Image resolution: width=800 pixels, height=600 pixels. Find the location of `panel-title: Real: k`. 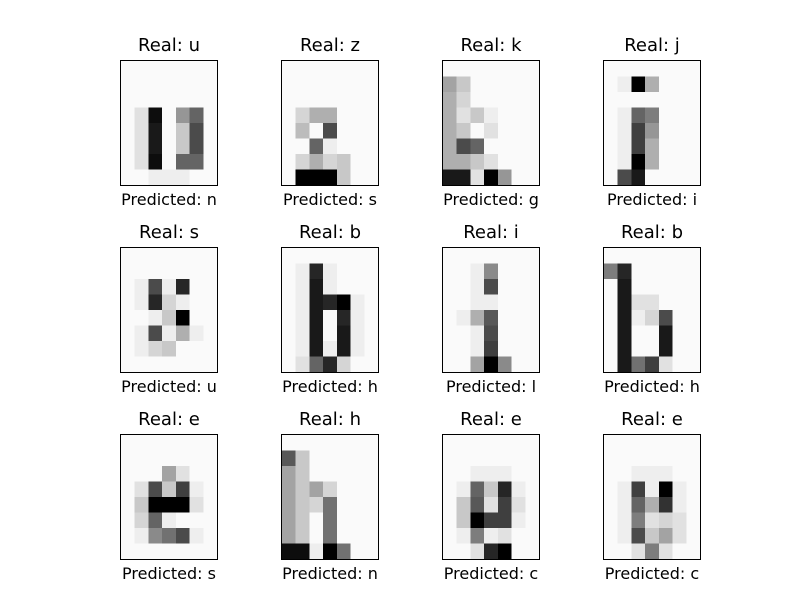

panel-title: Real: k is located at coordinates (491, 45).